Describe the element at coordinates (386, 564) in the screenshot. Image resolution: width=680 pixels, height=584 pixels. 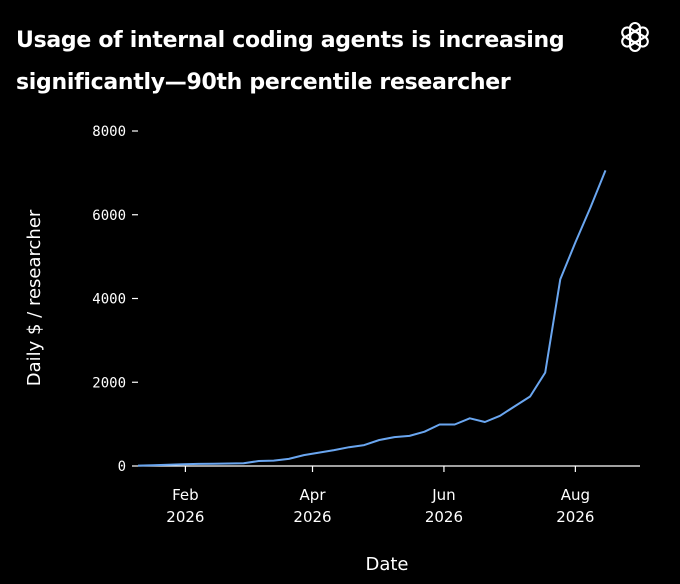
I see `x-axis-label: Date` at that location.